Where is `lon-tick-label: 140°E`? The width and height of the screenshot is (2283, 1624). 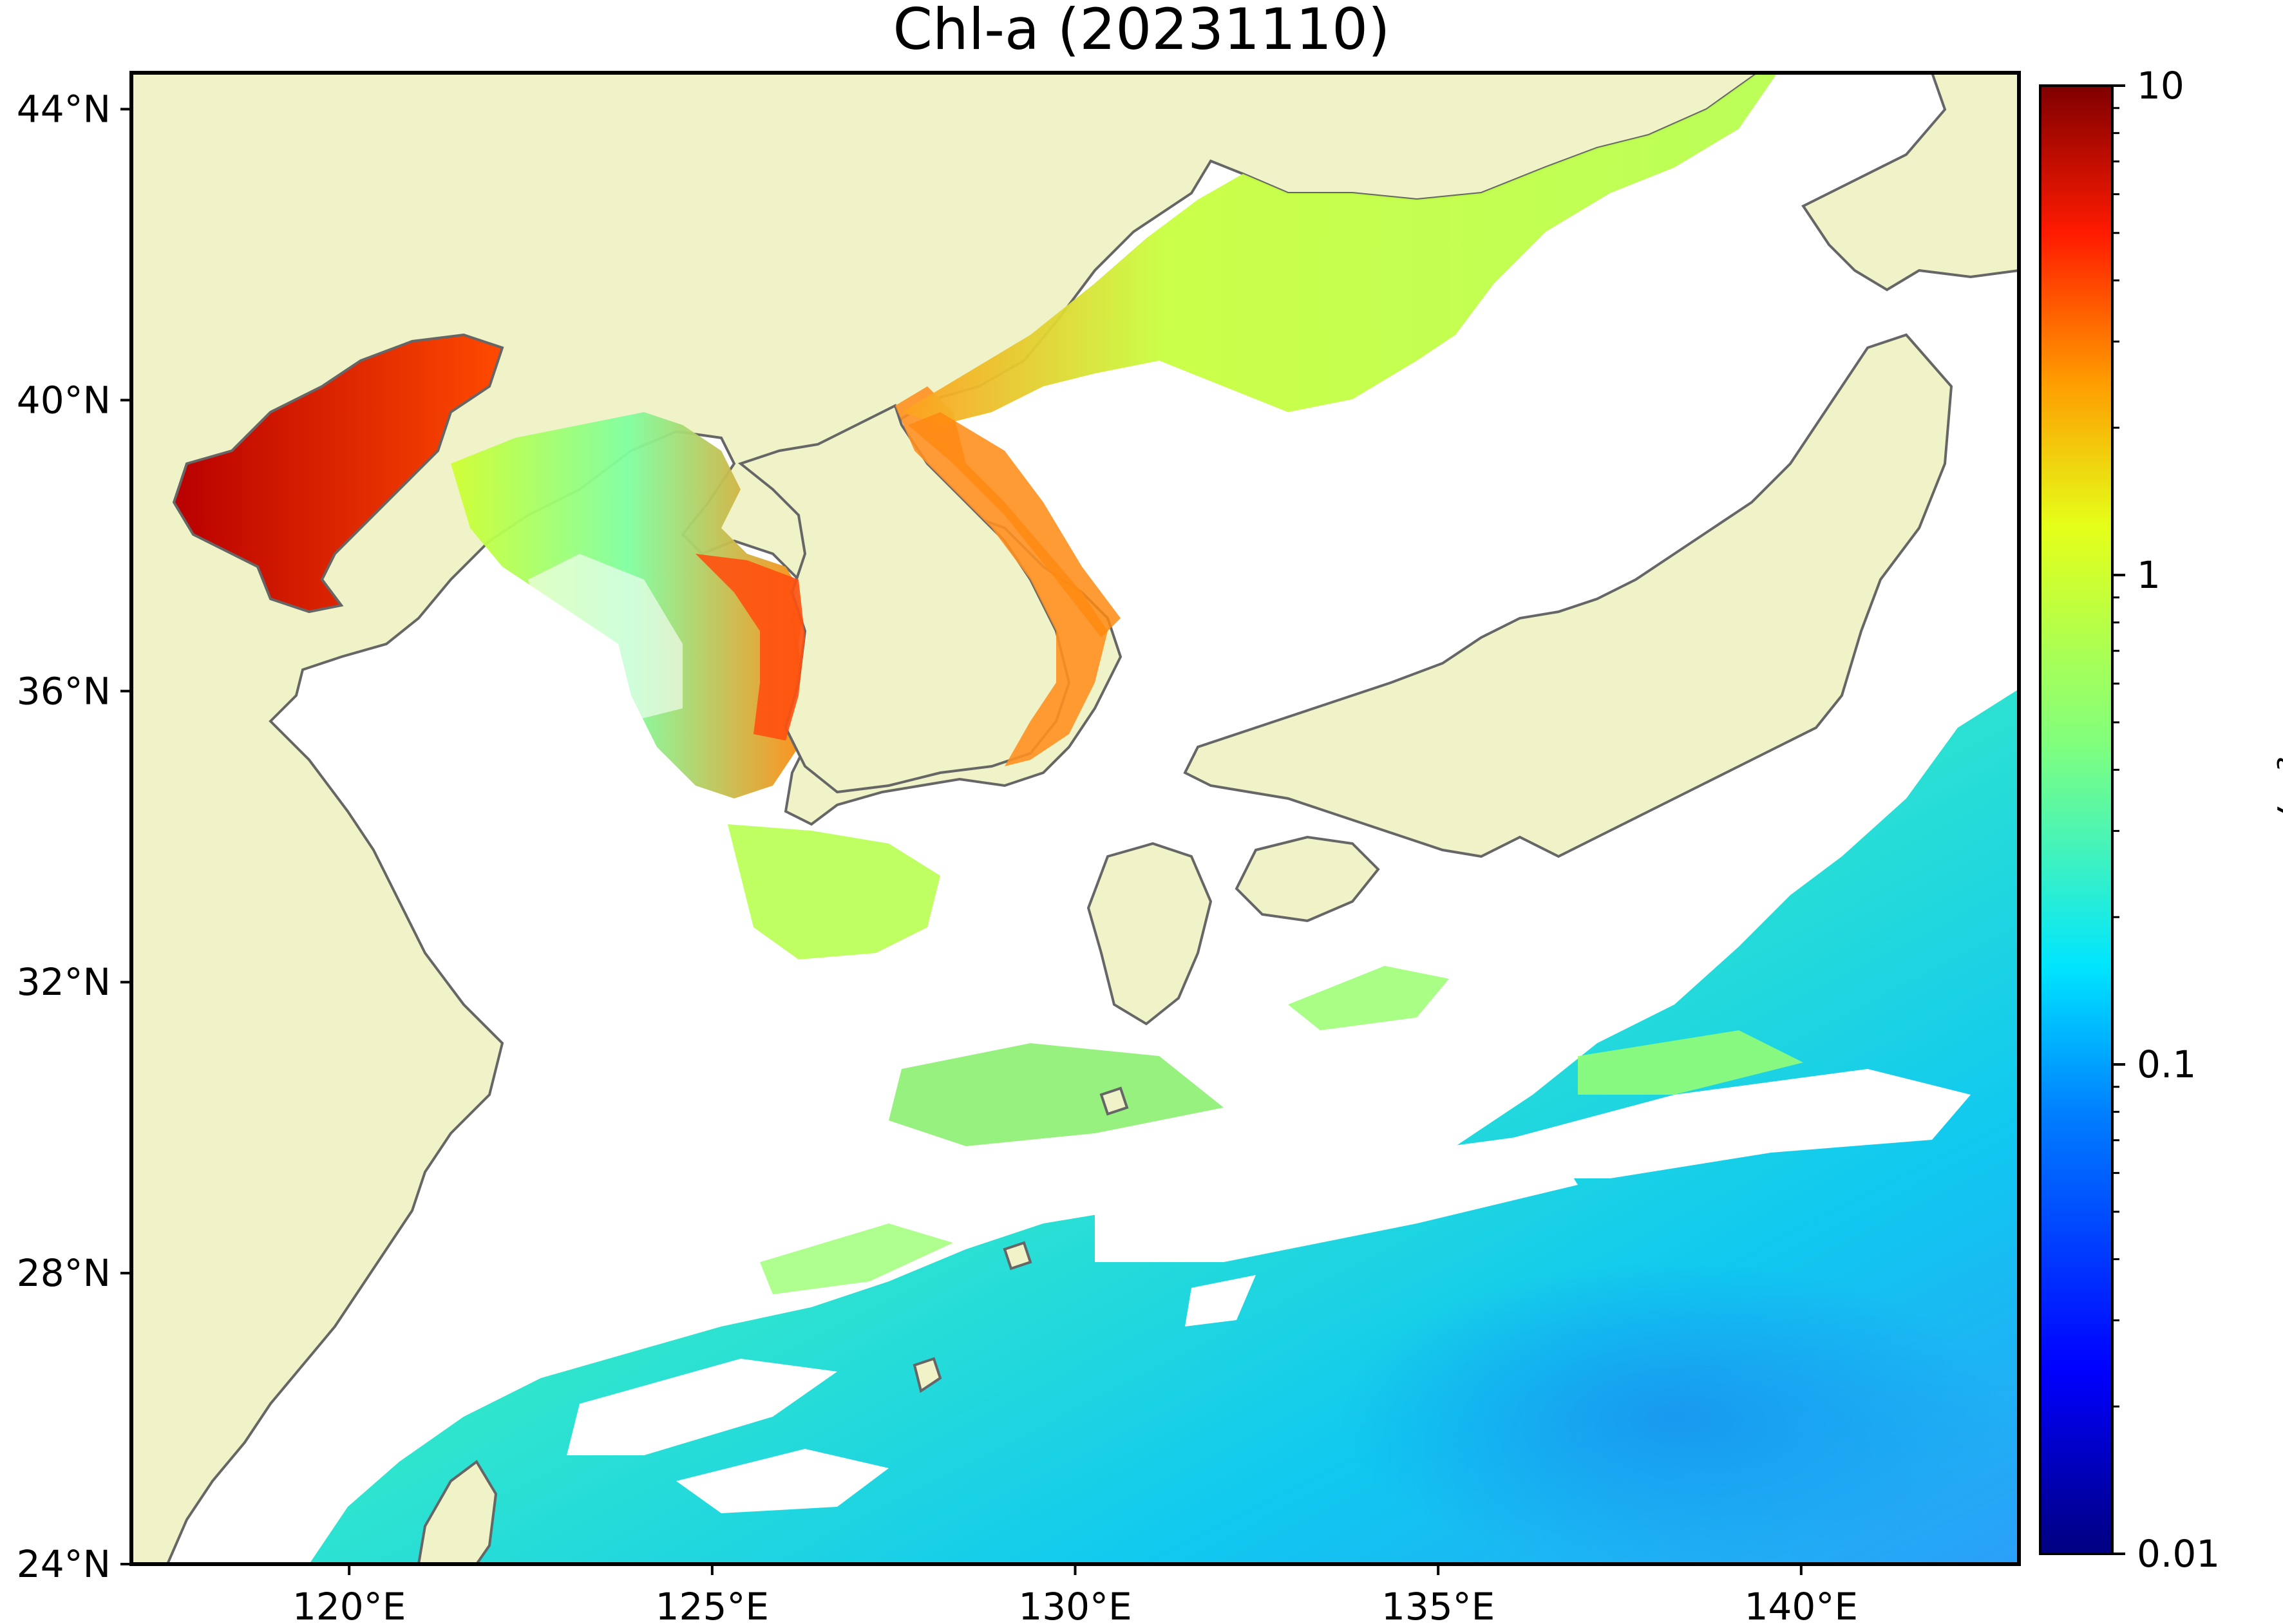
lon-tick-label: 140°E is located at coordinates (1801, 1605).